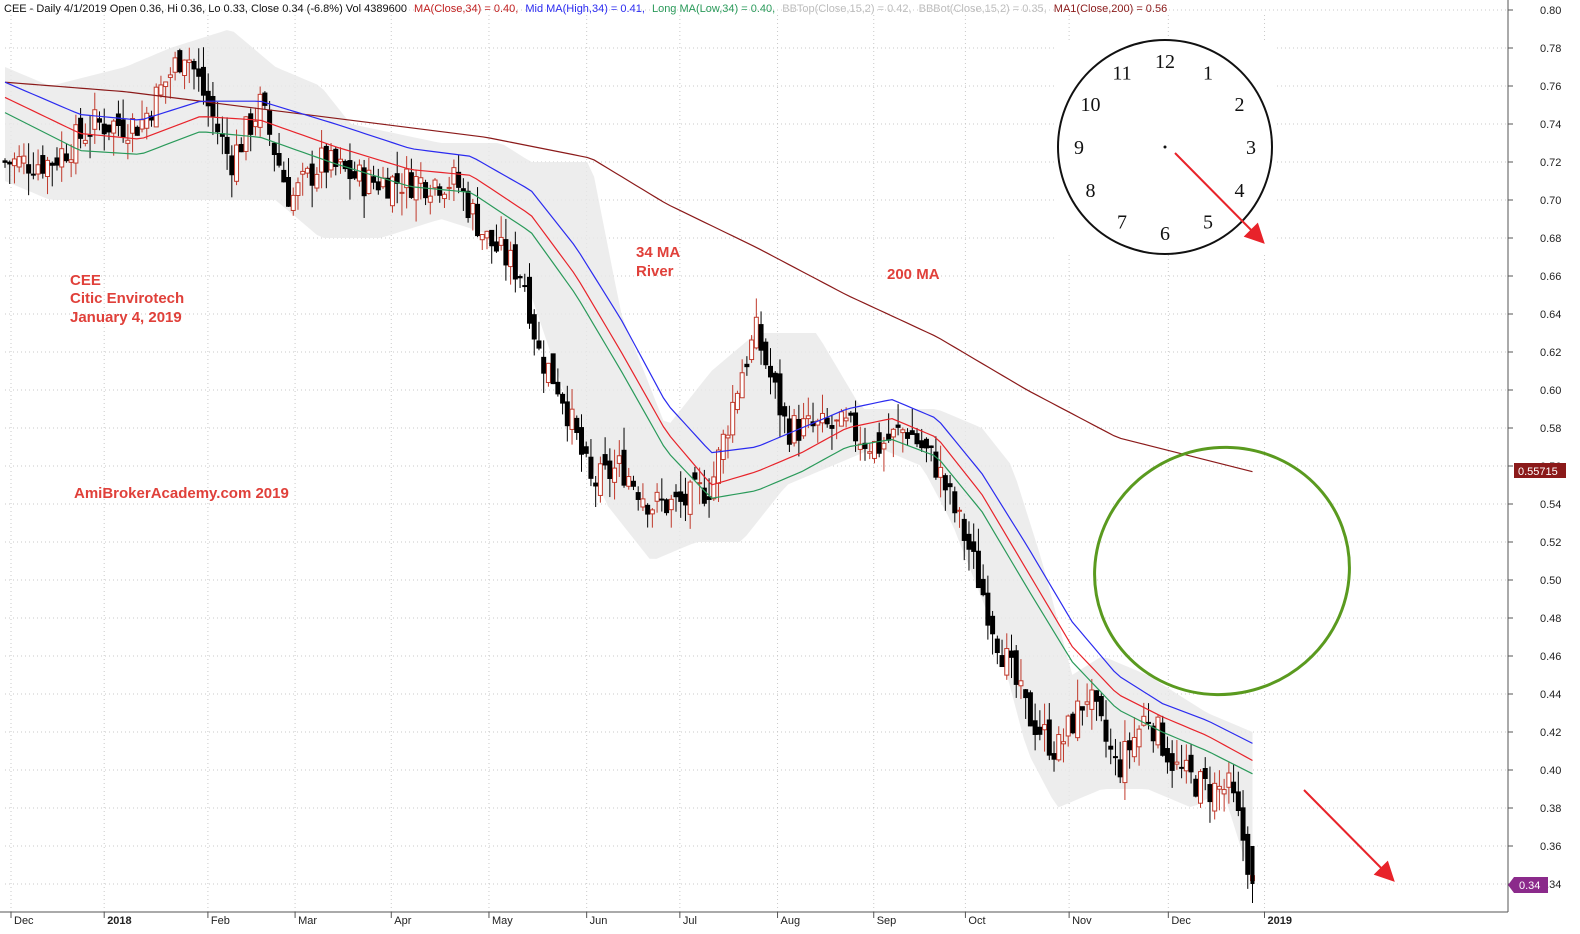 This screenshot has width=1580, height=934. Describe the element at coordinates (1540, 470) in the screenshot. I see `ma200-value-tag: 0.55715` at that location.